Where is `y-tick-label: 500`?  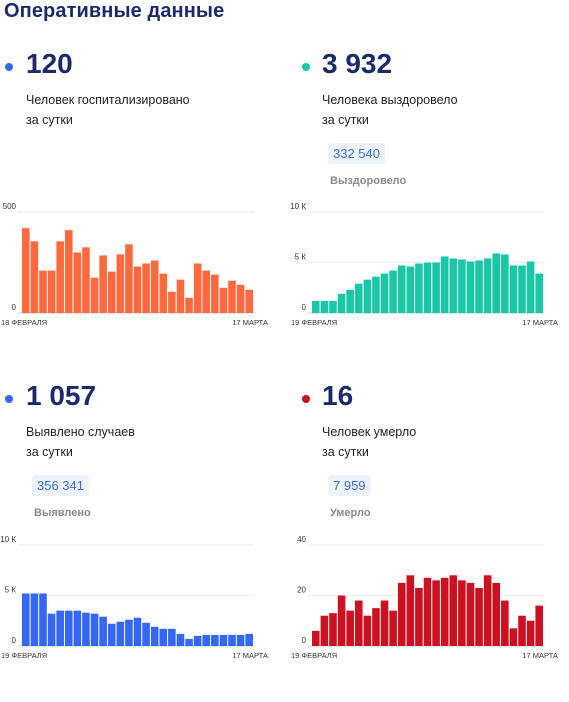
y-tick-label: 500 is located at coordinates (10, 206).